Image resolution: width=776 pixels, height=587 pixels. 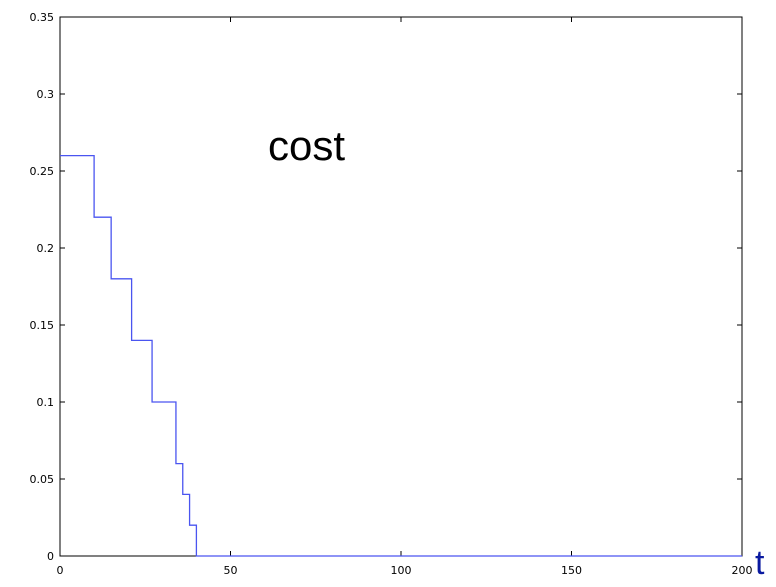 I want to click on y-tick-label: 0.1, so click(x=46, y=402).